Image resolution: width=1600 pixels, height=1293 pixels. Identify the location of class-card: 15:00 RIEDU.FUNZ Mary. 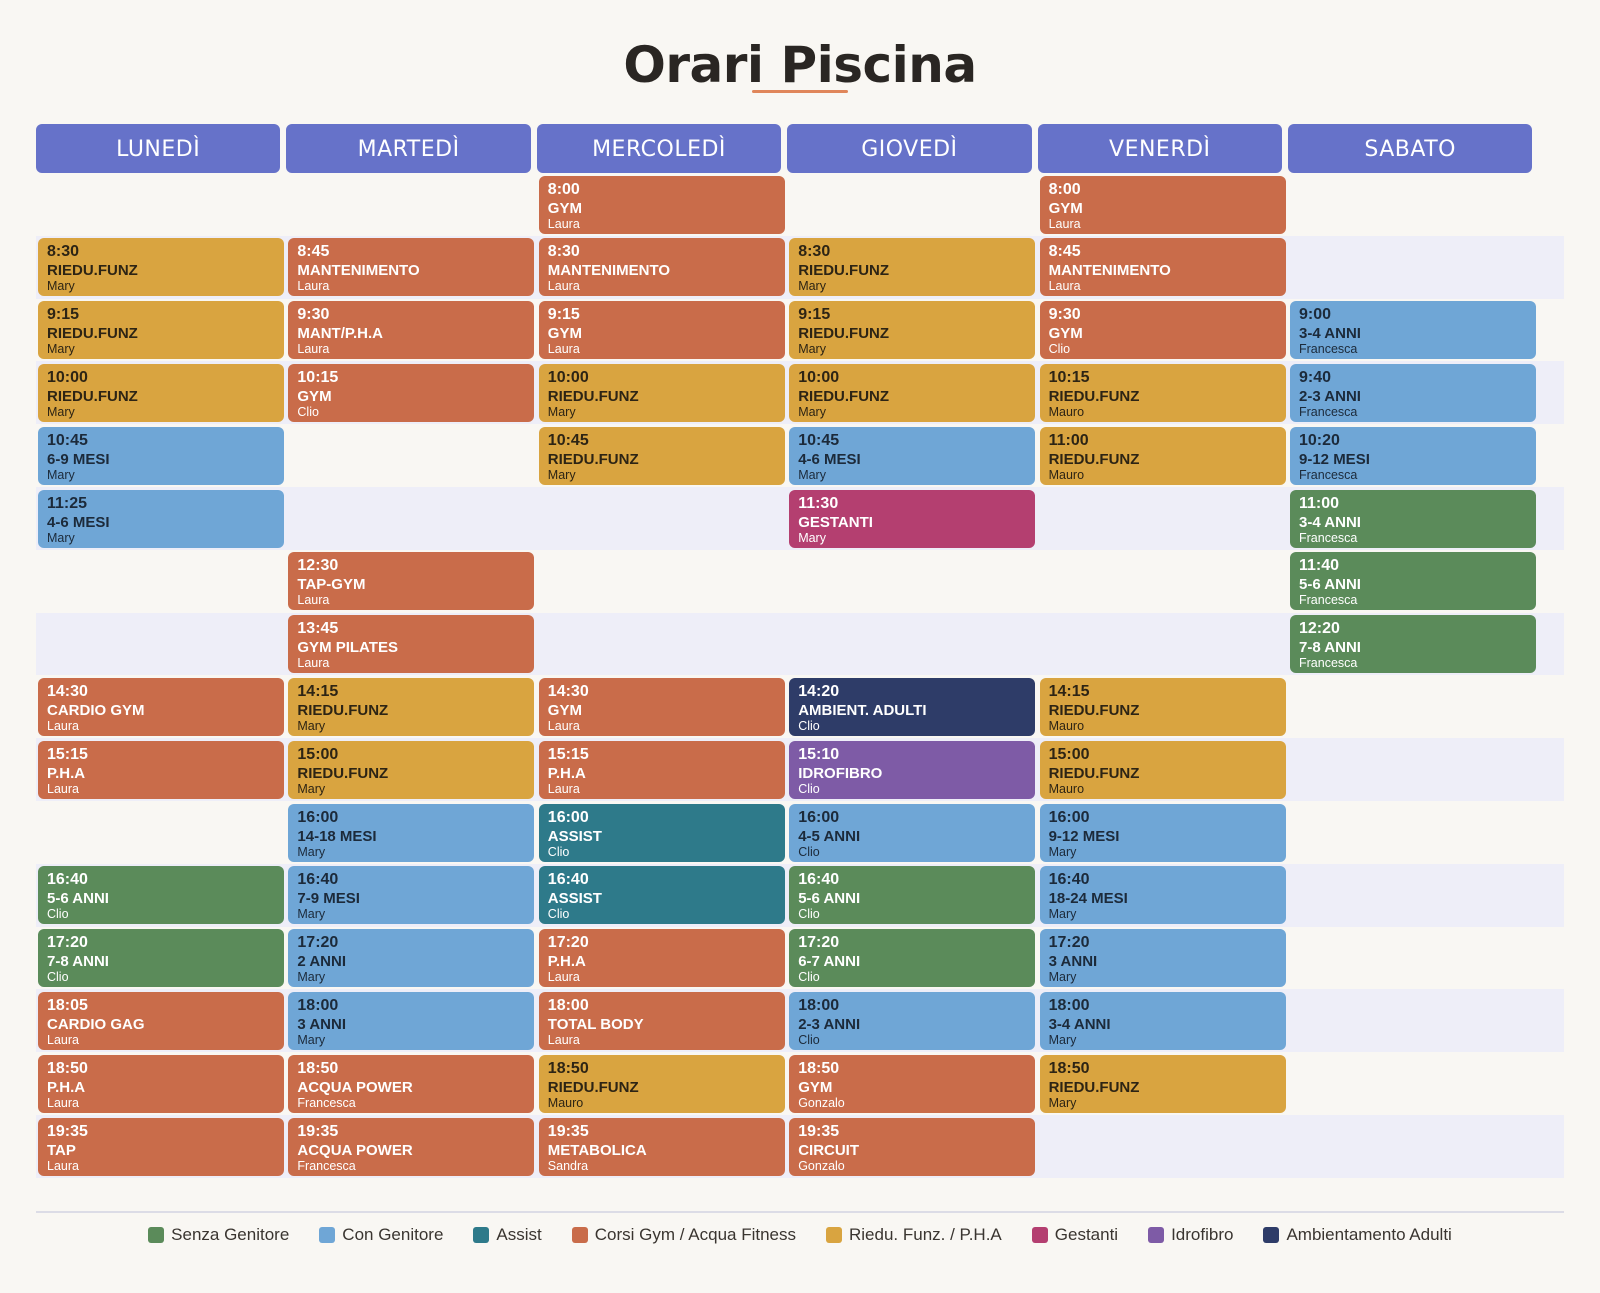
(411, 769).